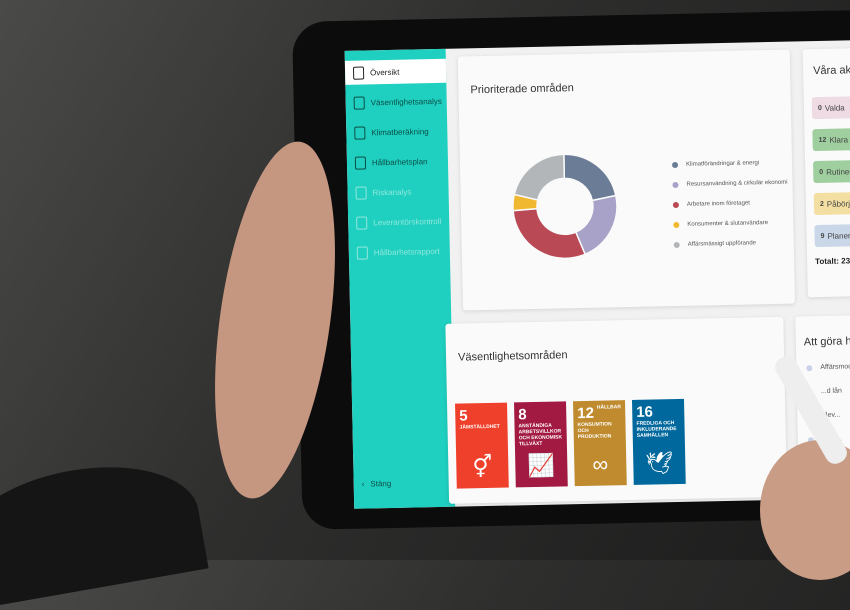 The image size is (850, 610). I want to click on card-title: Att göra härnäst, so click(826, 341).